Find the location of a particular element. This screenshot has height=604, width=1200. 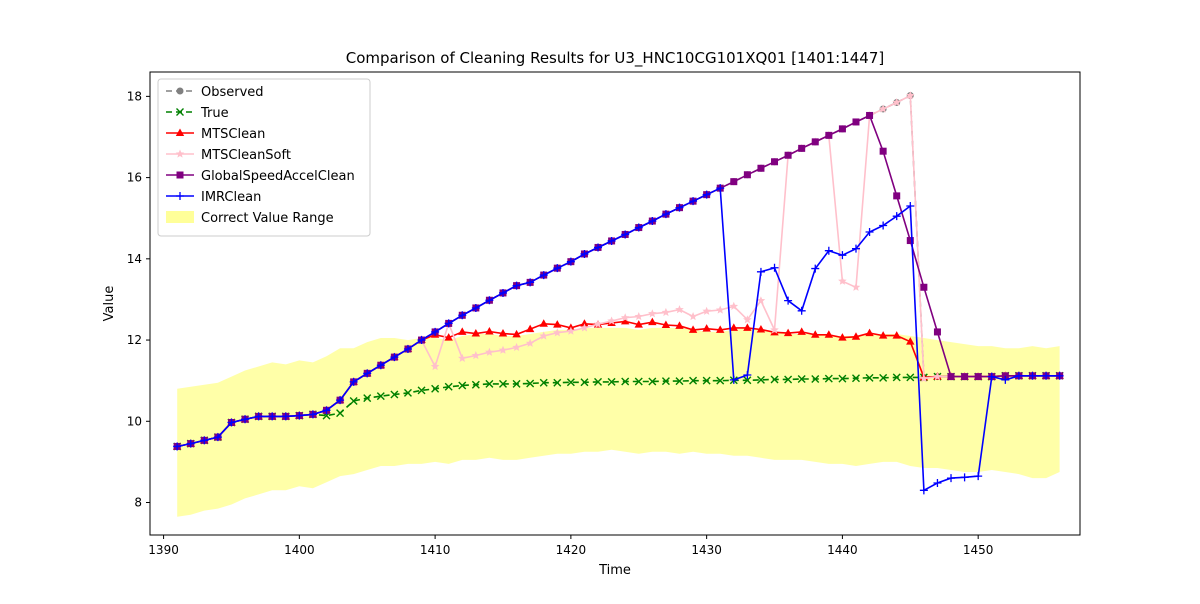

legend-marker-global-speed-accel-clean is located at coordinates (180, 175).